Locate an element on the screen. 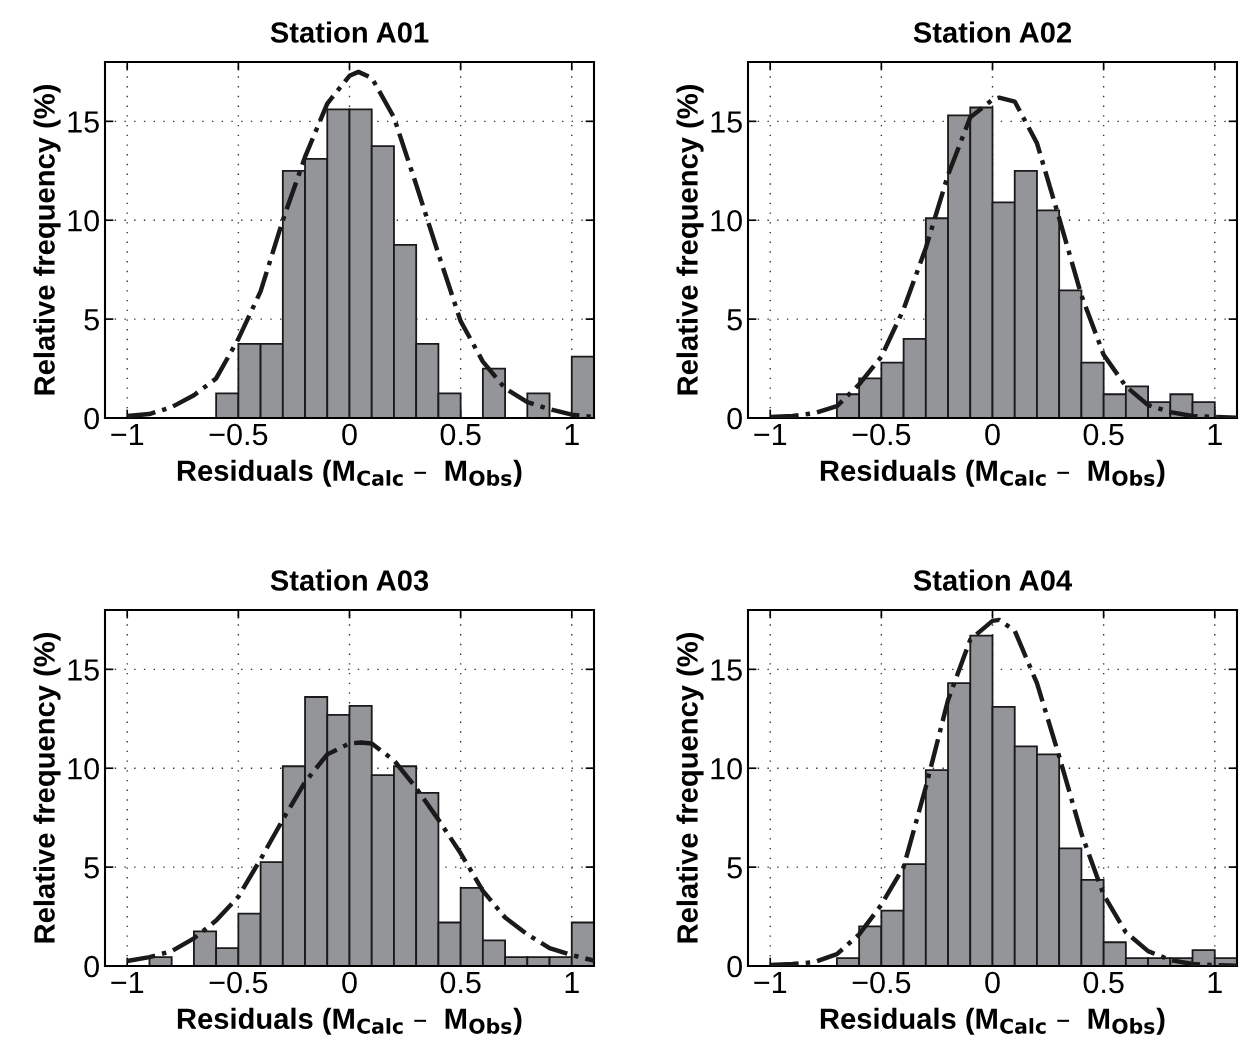 Image resolution: width=1260 pixels, height=1061 pixels. chart-title: Station A03 is located at coordinates (349, 580).